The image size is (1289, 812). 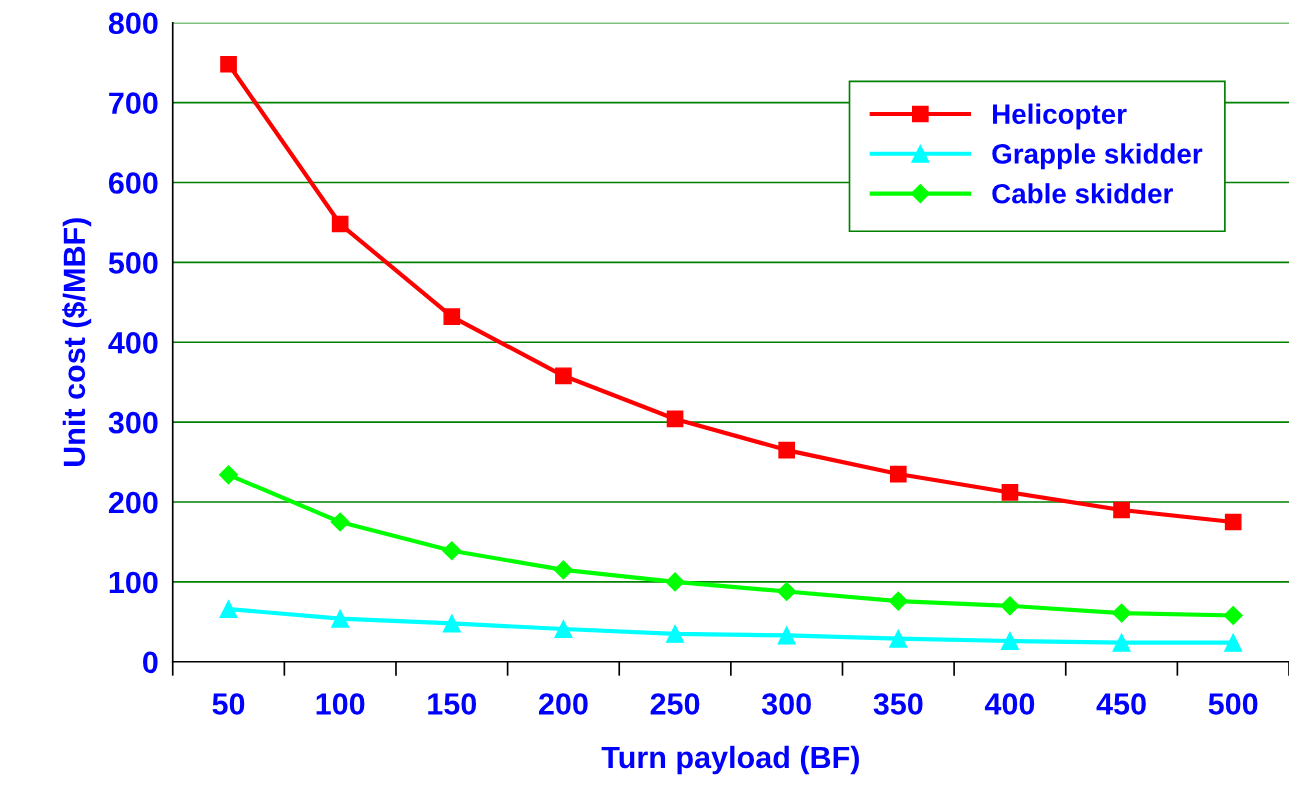 What do you see at coordinates (1060, 116) in the screenshot?
I see `legend-label: Helicopter` at bounding box center [1060, 116].